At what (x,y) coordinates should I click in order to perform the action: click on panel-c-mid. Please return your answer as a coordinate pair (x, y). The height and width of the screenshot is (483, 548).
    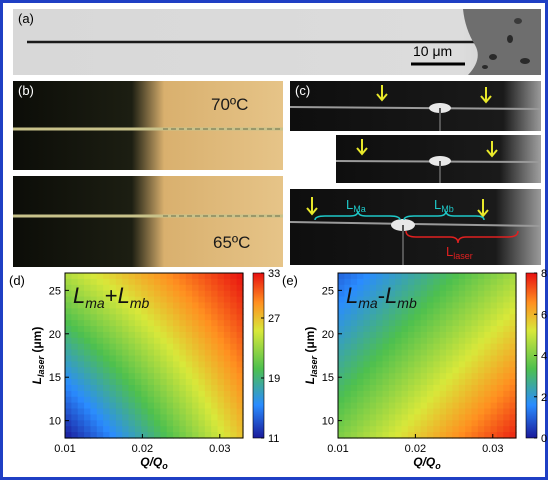
    Looking at the image, I should click on (438, 159).